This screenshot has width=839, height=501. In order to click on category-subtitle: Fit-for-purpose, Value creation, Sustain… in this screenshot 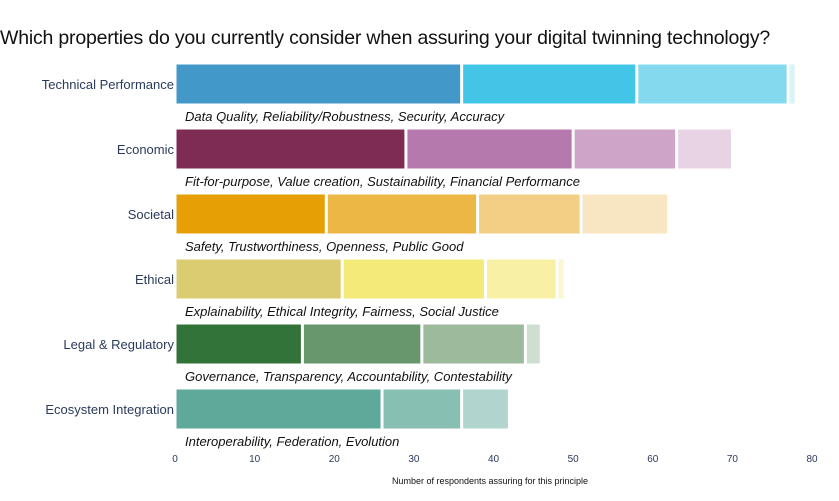, I will do `click(382, 181)`.